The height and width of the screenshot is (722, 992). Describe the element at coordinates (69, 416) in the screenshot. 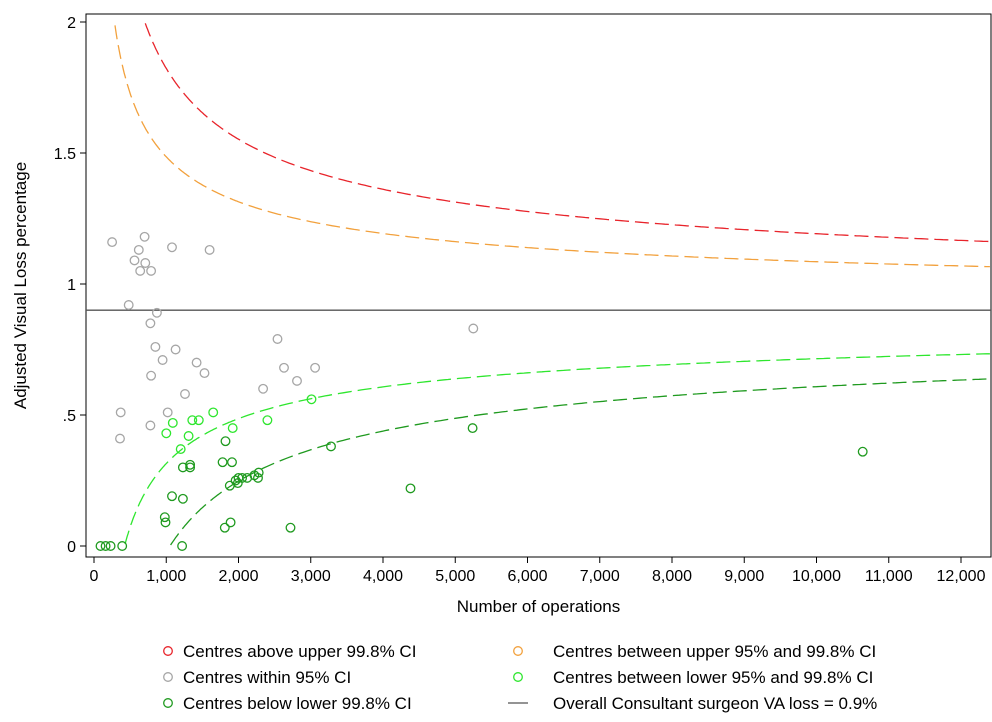

I see `y-tick-label: .5` at that location.